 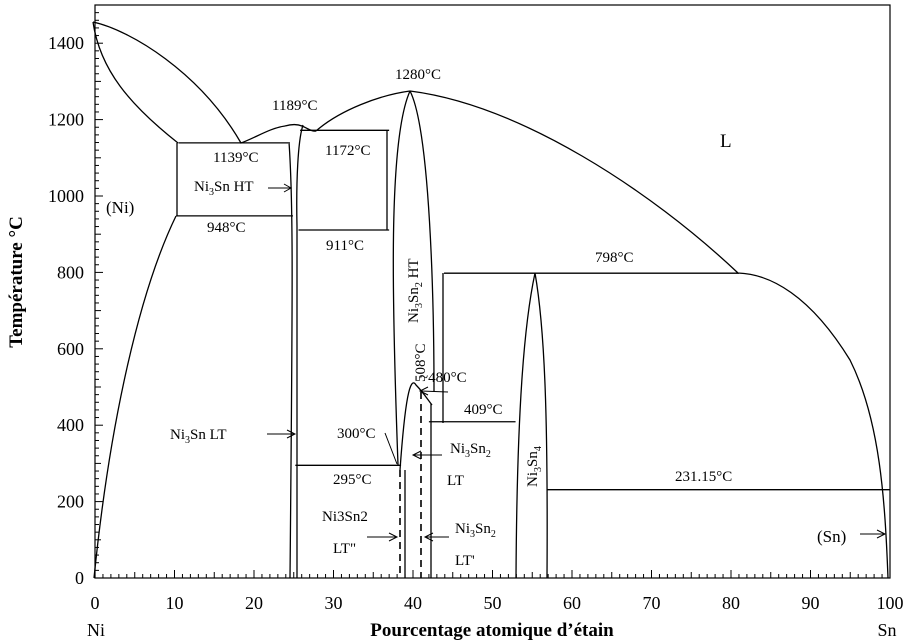 I want to click on label-911: 911°C, so click(x=345, y=246).